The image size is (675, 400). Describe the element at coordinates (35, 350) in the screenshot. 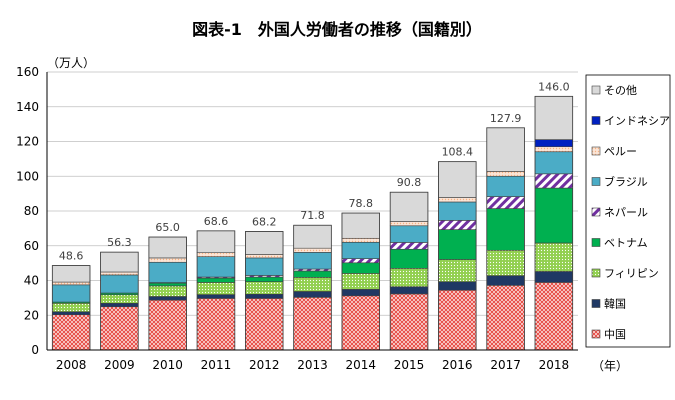

I see `y-tick-label: 0` at that location.